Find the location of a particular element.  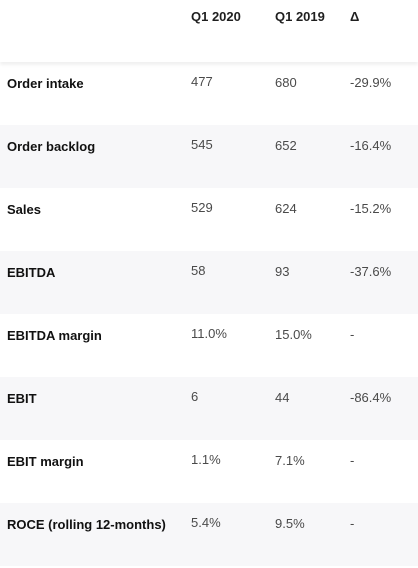

cell-q1-2019: 15.0% is located at coordinates (293, 334).